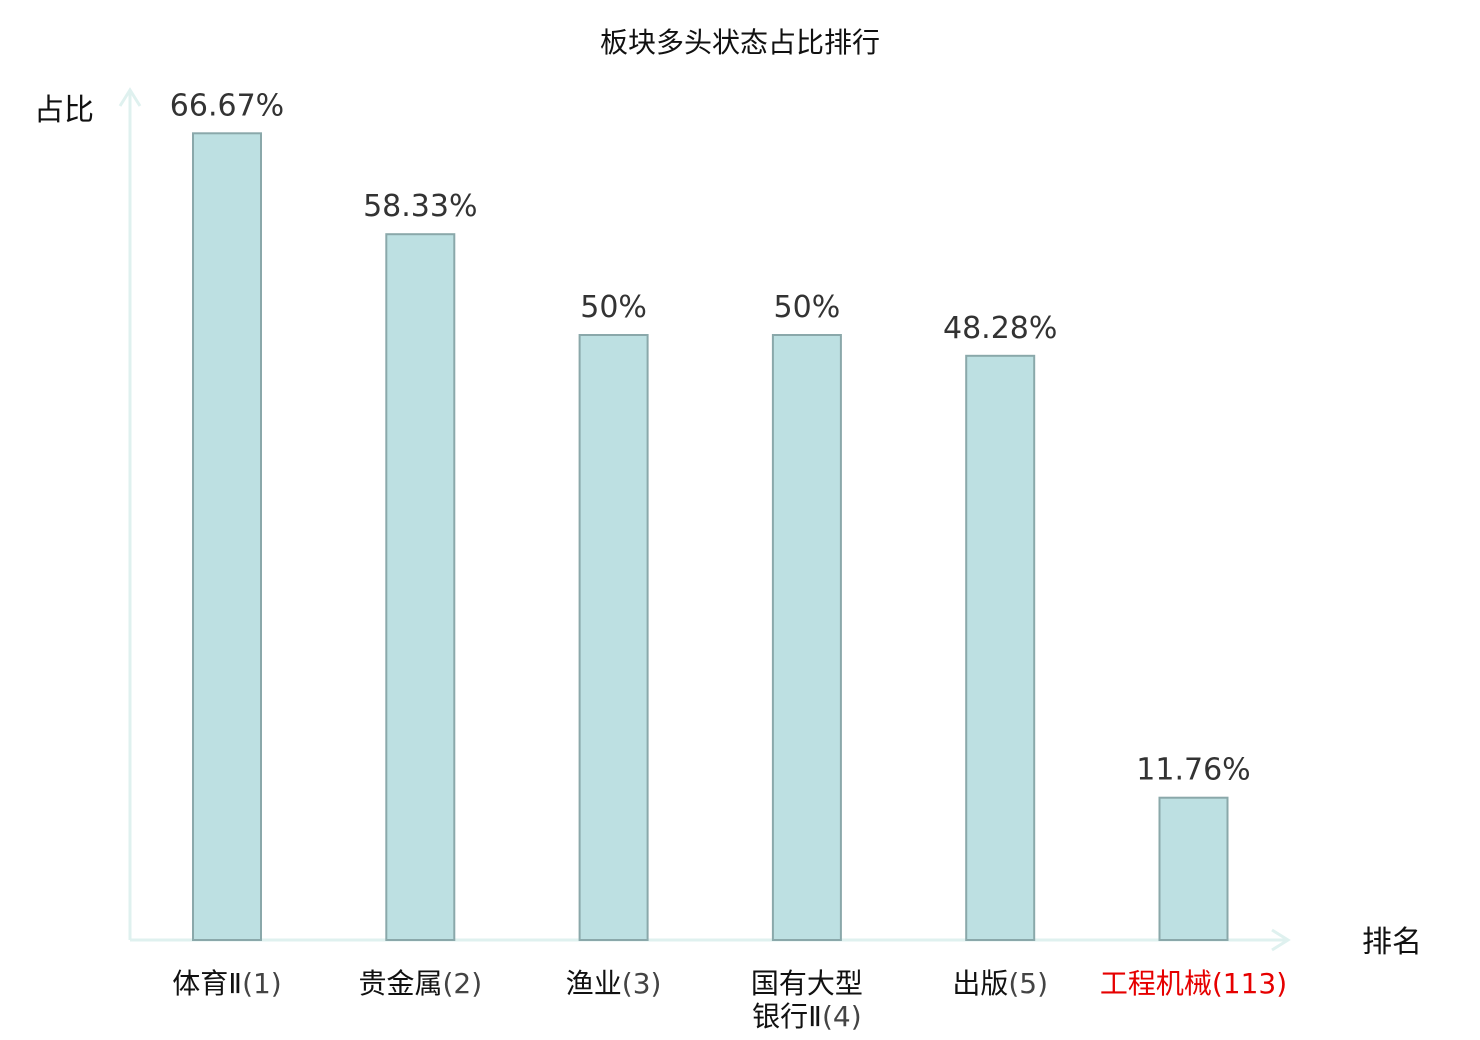  I want to click on category-name: 体育Ⅱ, so click(207, 983).